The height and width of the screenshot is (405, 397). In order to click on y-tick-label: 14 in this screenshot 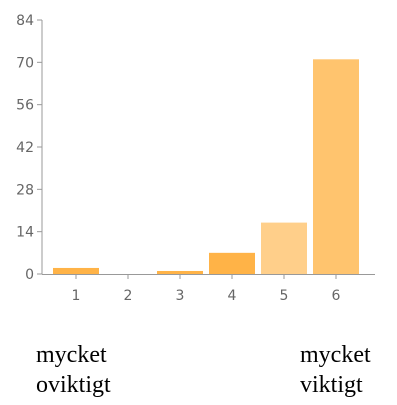, I will do `click(25, 233)`.